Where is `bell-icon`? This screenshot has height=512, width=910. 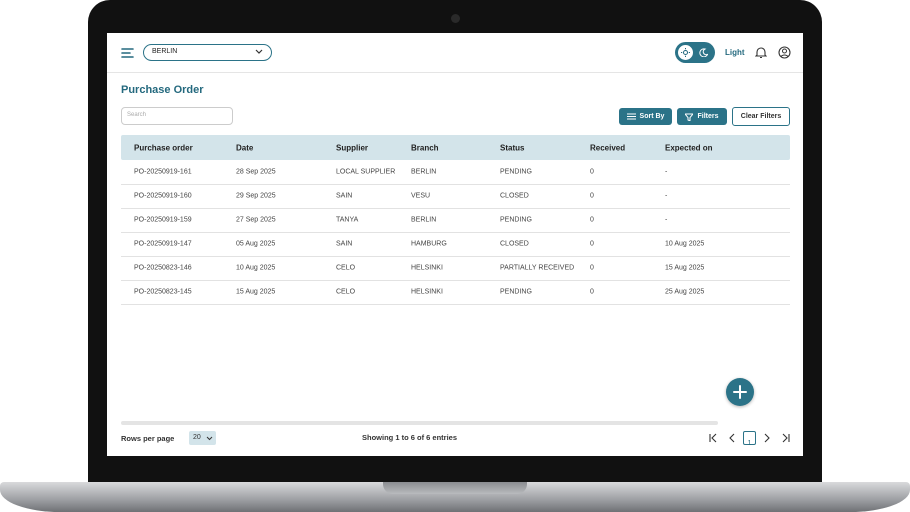 bell-icon is located at coordinates (761, 52).